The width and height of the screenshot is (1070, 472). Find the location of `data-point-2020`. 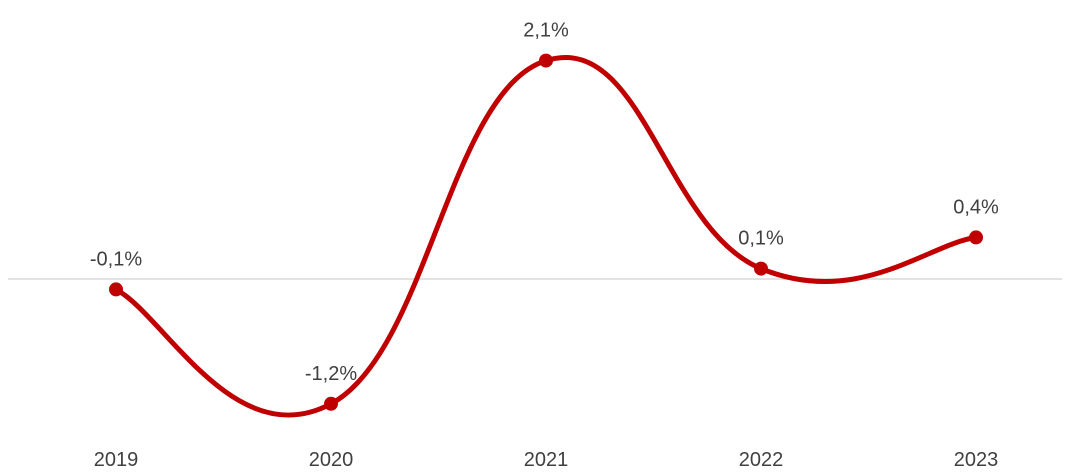

data-point-2020 is located at coordinates (331, 403).